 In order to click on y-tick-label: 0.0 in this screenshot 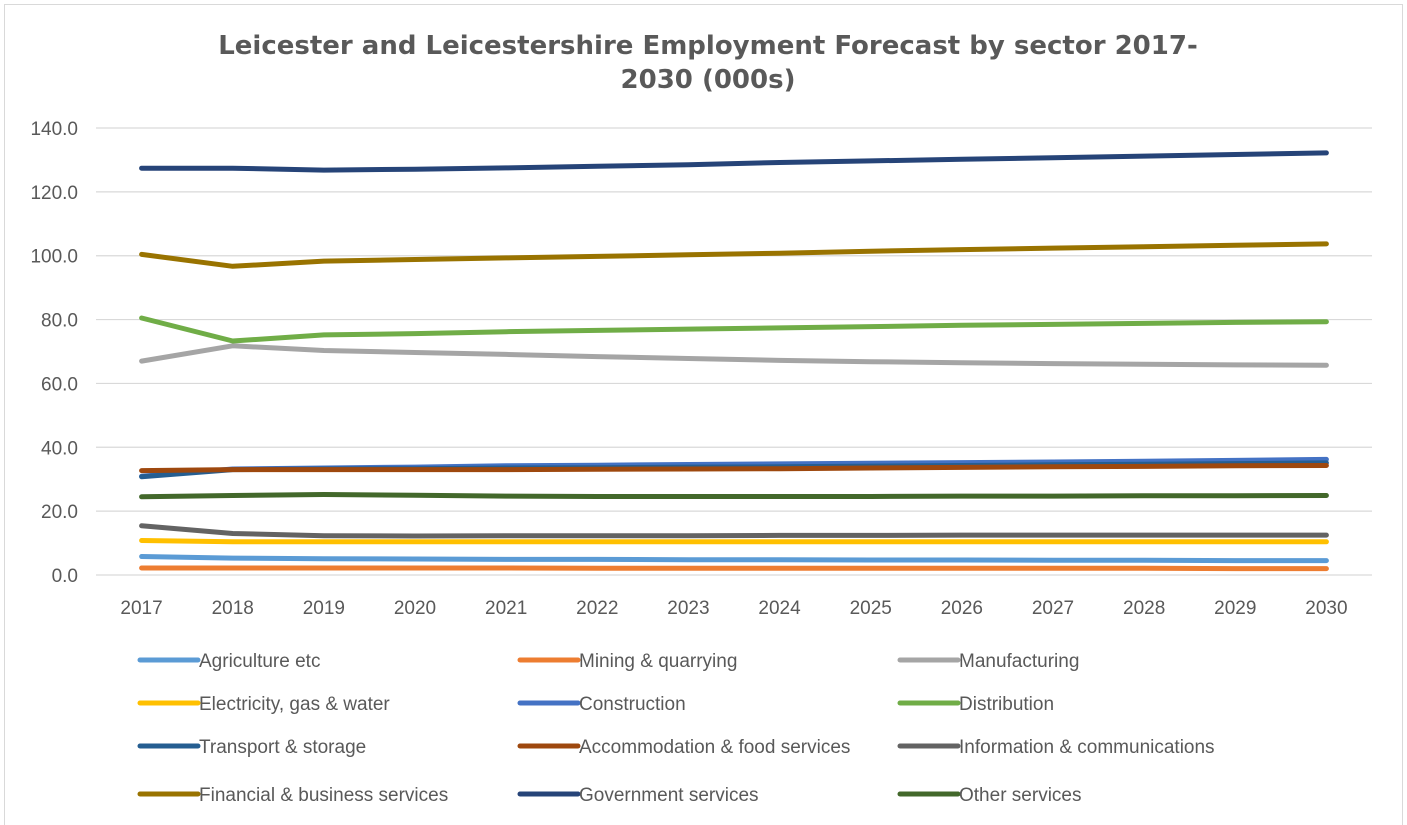, I will do `click(65, 576)`.